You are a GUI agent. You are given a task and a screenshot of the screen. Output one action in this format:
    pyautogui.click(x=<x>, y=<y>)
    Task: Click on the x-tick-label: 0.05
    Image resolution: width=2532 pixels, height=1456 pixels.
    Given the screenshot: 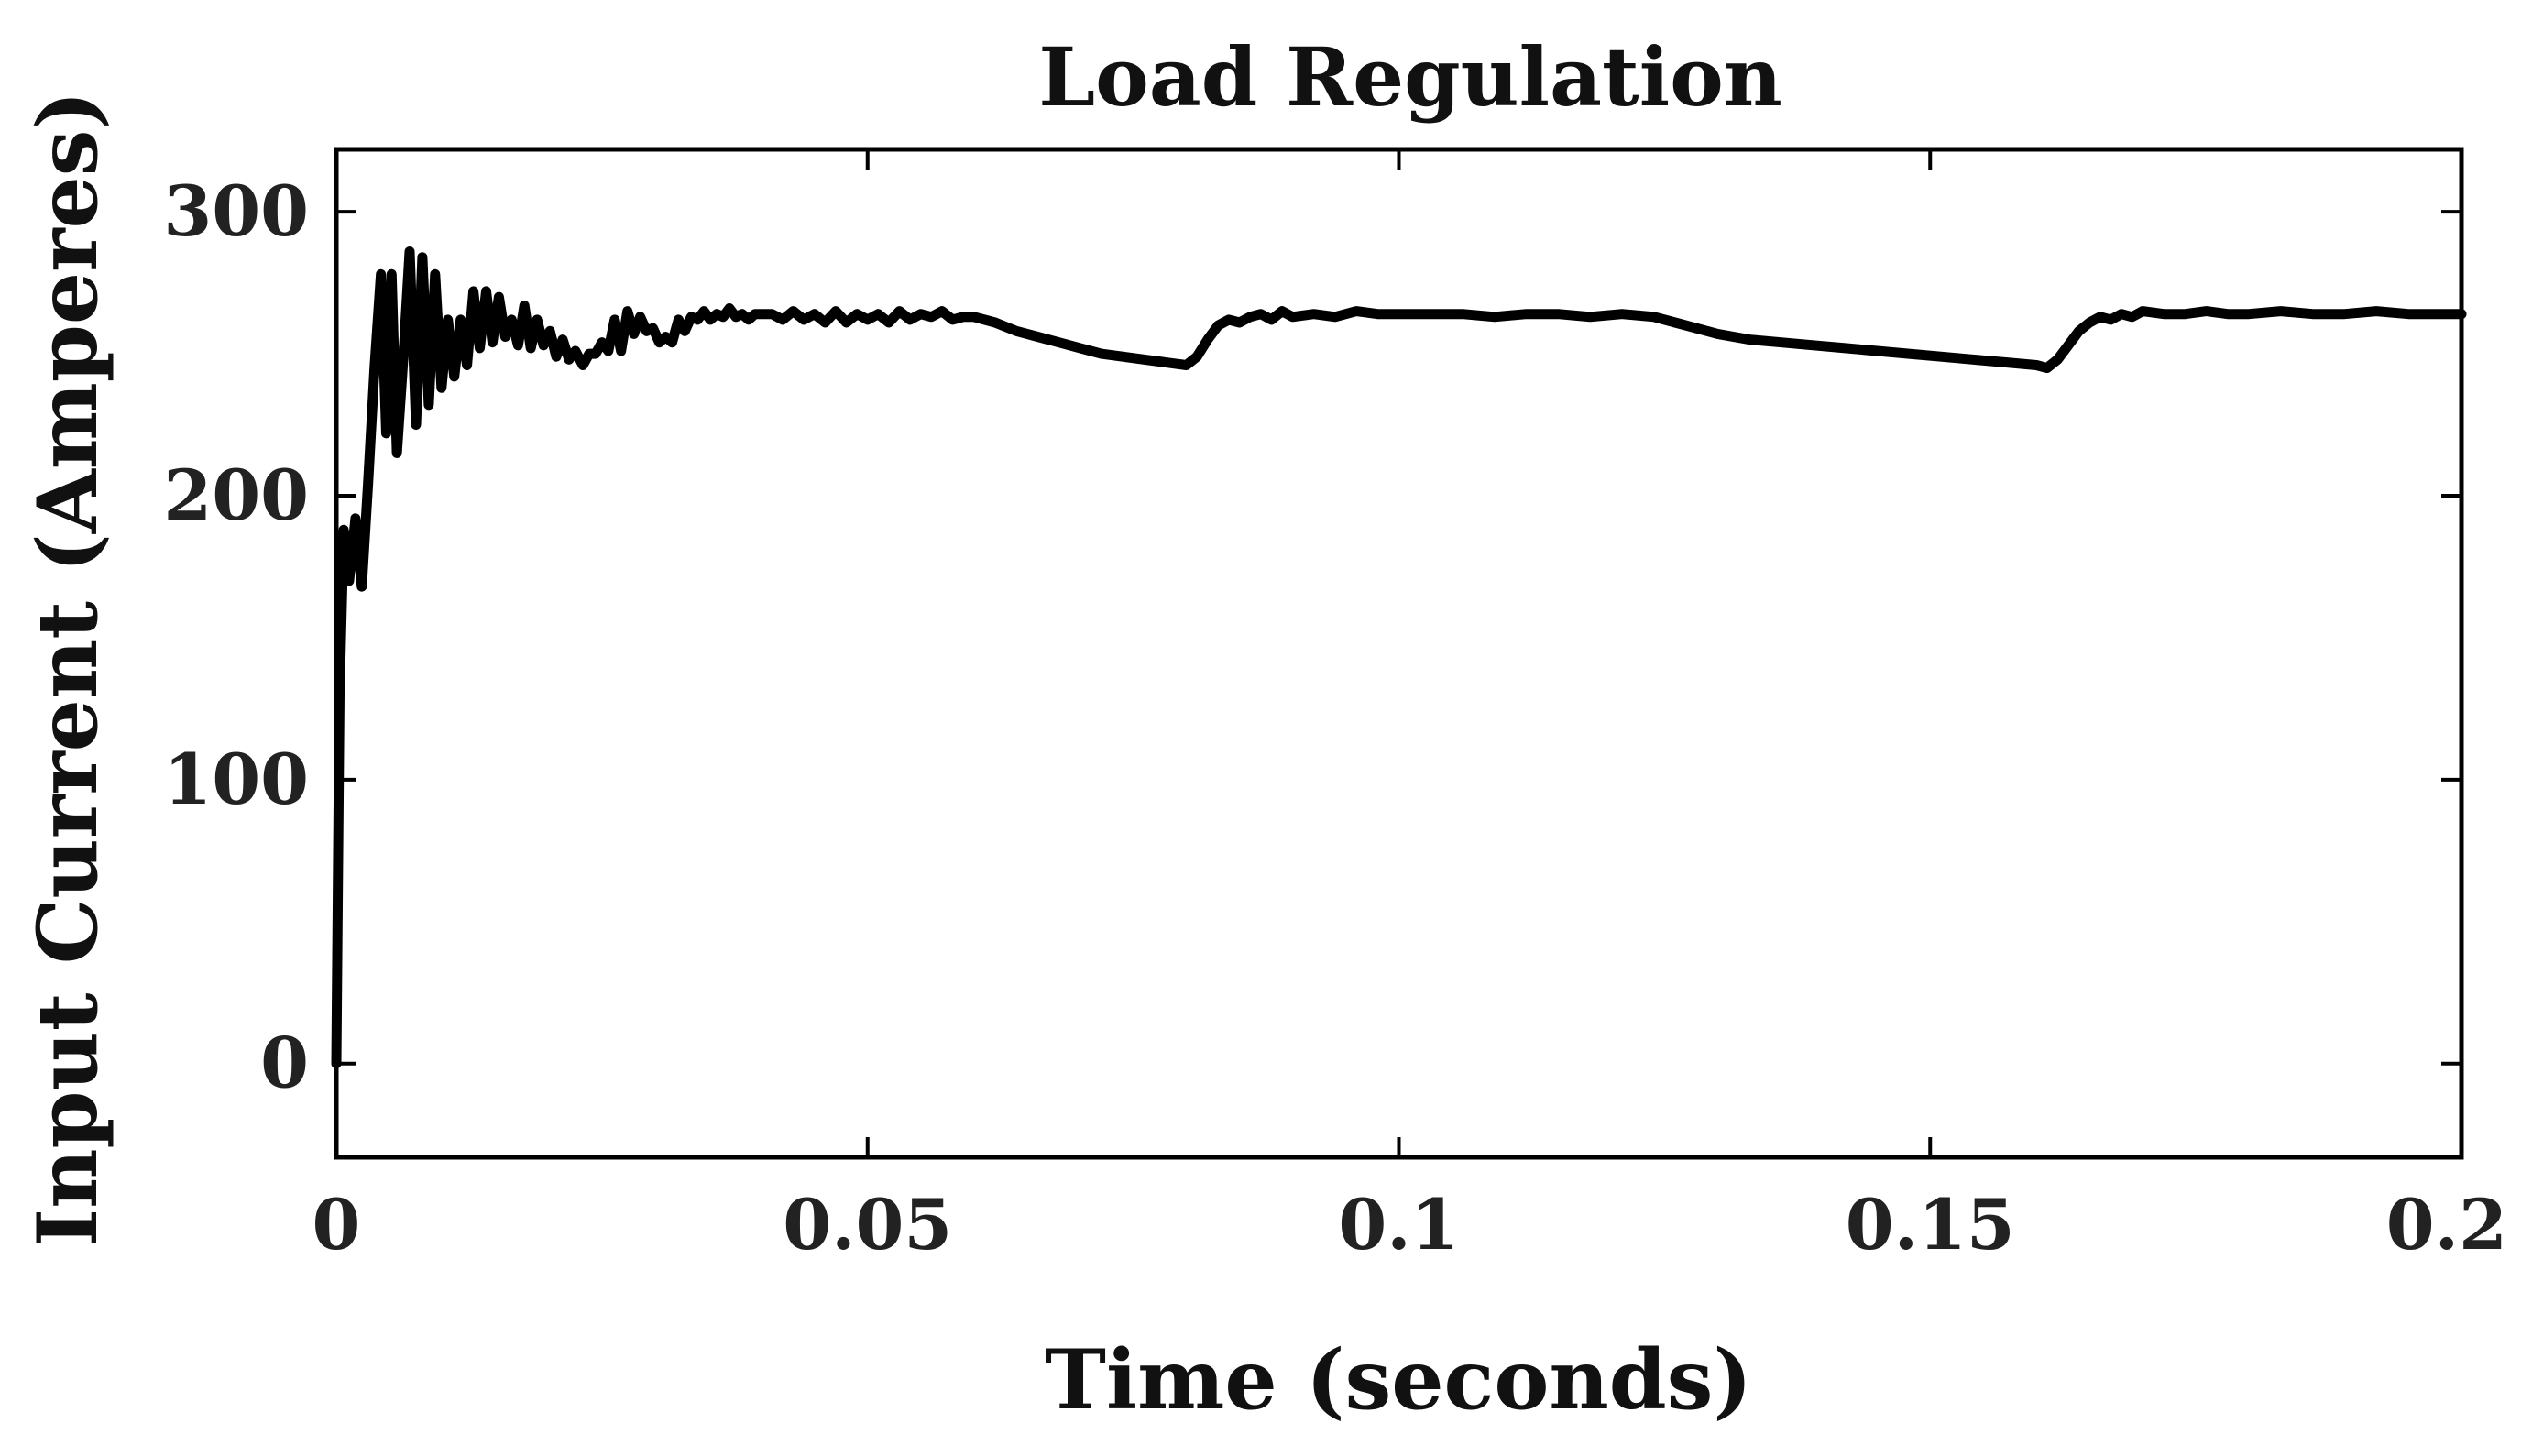 What is the action you would take?
    pyautogui.click(x=867, y=1224)
    